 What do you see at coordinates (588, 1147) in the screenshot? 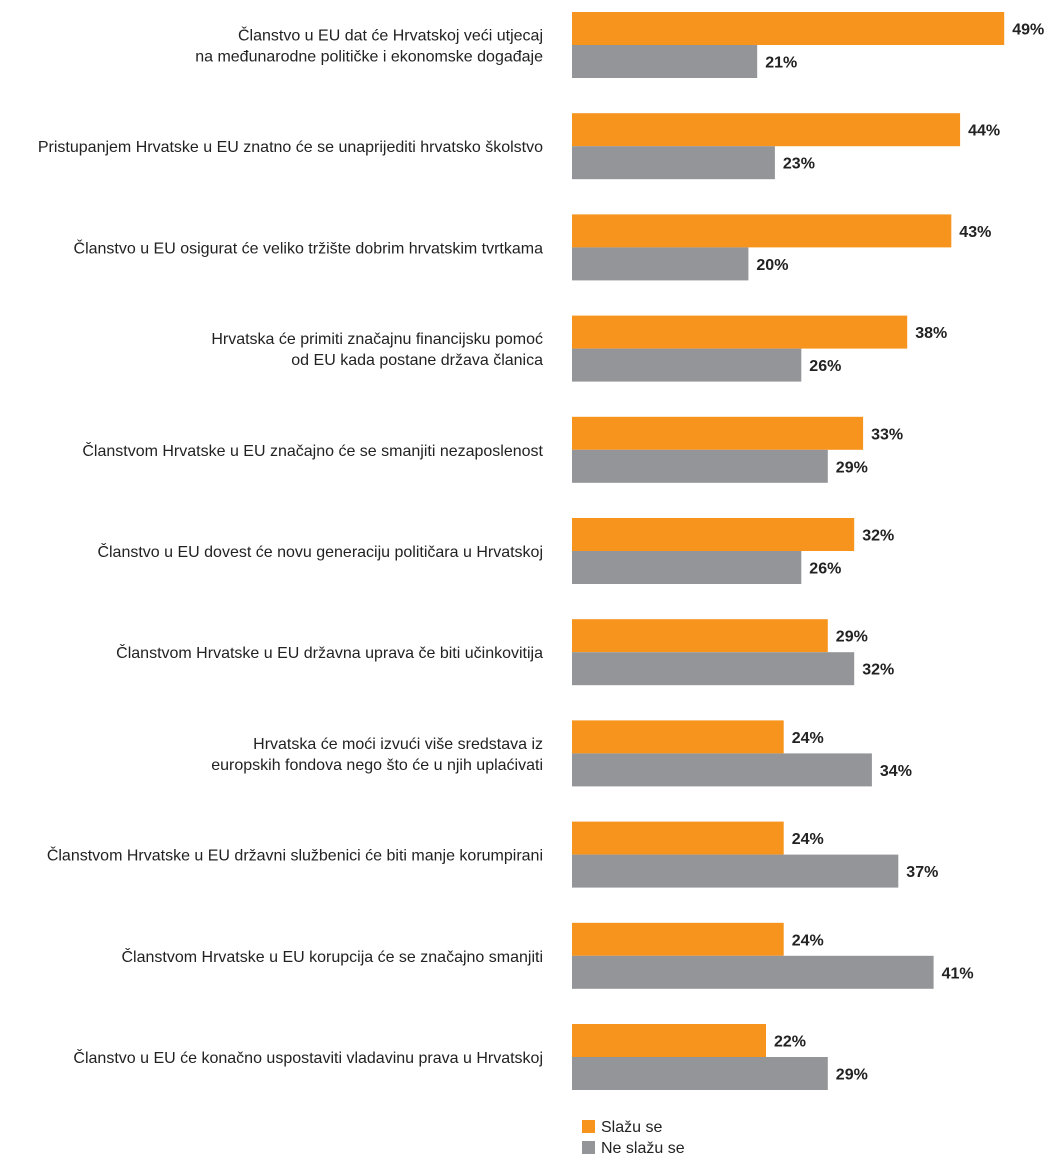
I see `legend-swatch-disagree` at bounding box center [588, 1147].